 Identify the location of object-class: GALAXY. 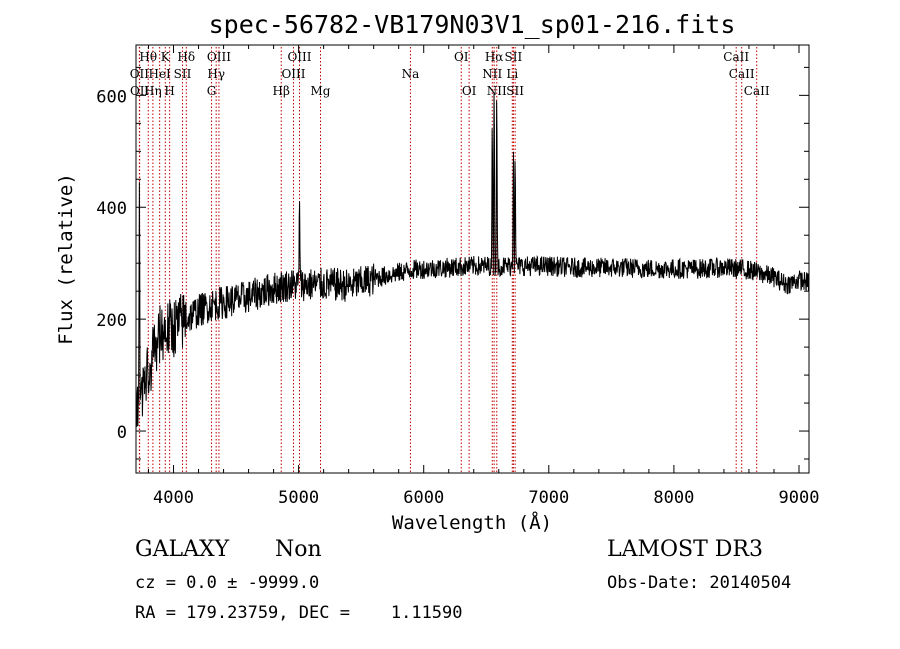
(182, 549).